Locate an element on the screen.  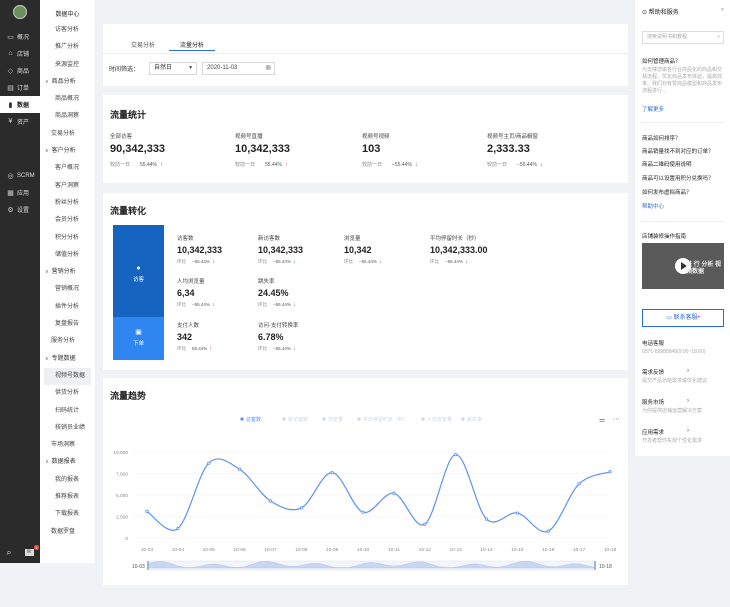
sidebar-item: 我的报表 is located at coordinates (67, 480).